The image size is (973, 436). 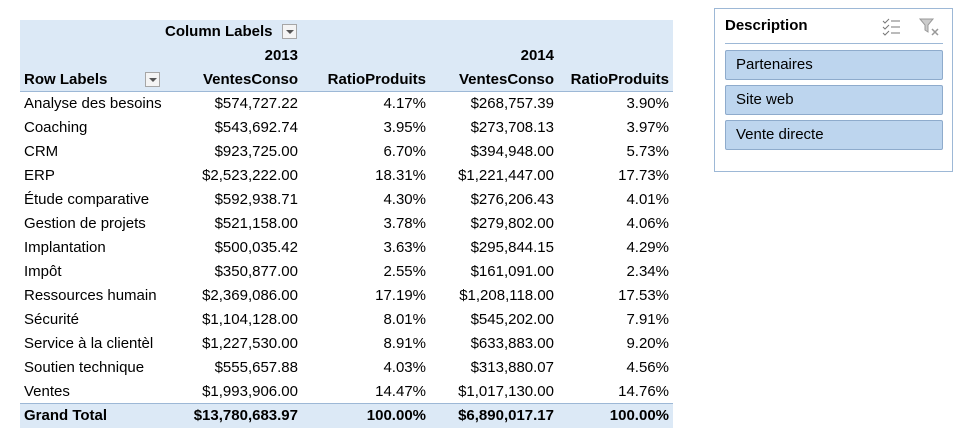 What do you see at coordinates (506, 415) in the screenshot?
I see `total-cell: $6,890,017.17` at bounding box center [506, 415].